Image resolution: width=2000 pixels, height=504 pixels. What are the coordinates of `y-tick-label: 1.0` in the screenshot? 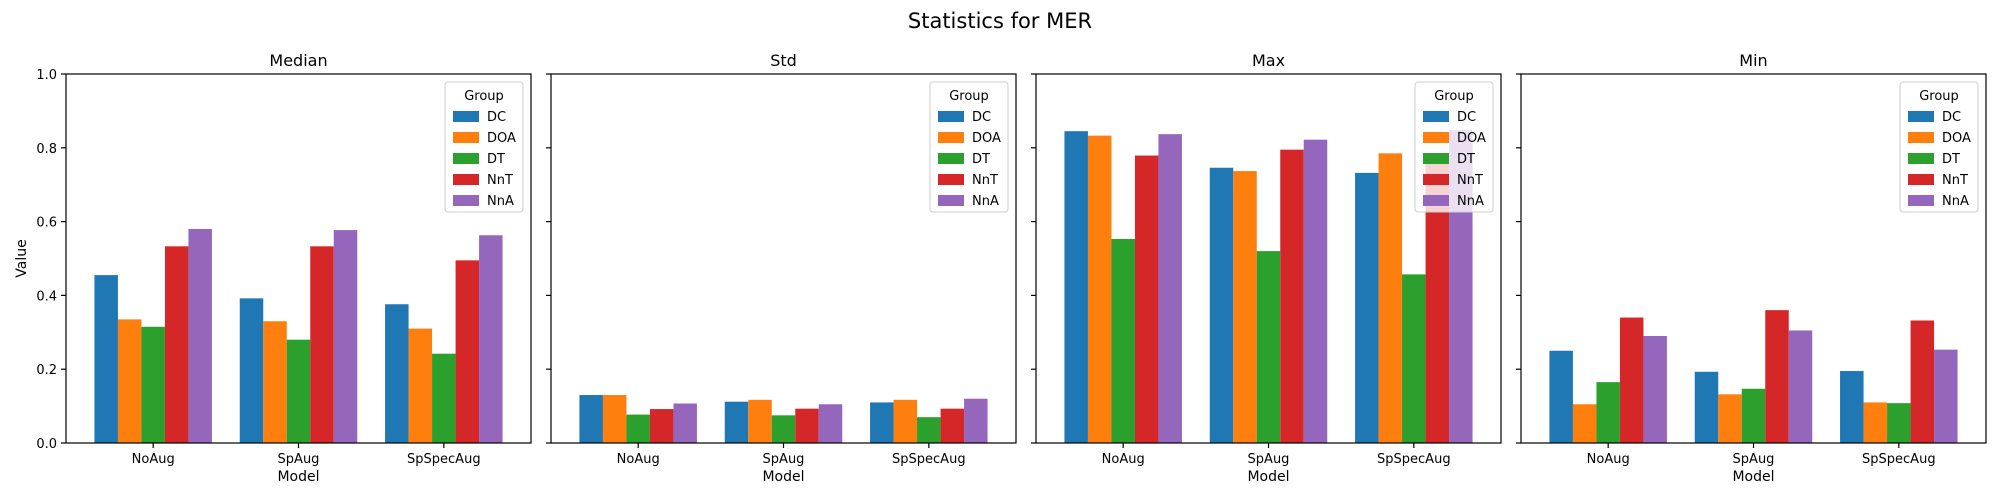 It's located at (46, 75).